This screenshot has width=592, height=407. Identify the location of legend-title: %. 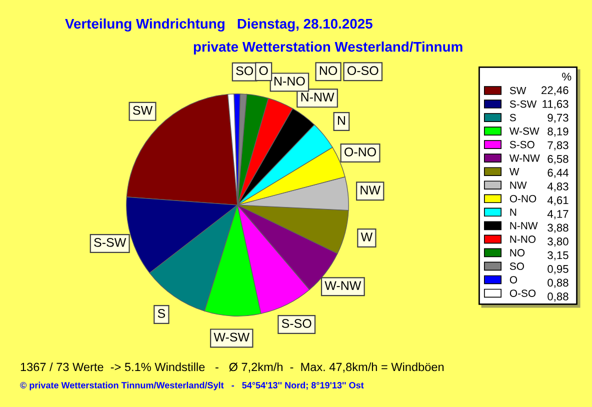
(567, 76).